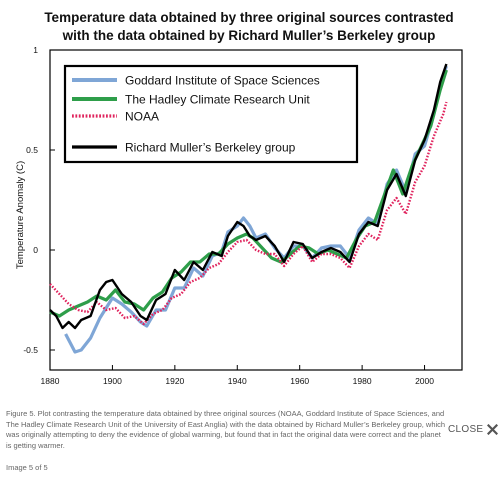 Image resolution: width=500 pixels, height=479 pixels. I want to click on y-tick-label: 0, so click(35, 250).